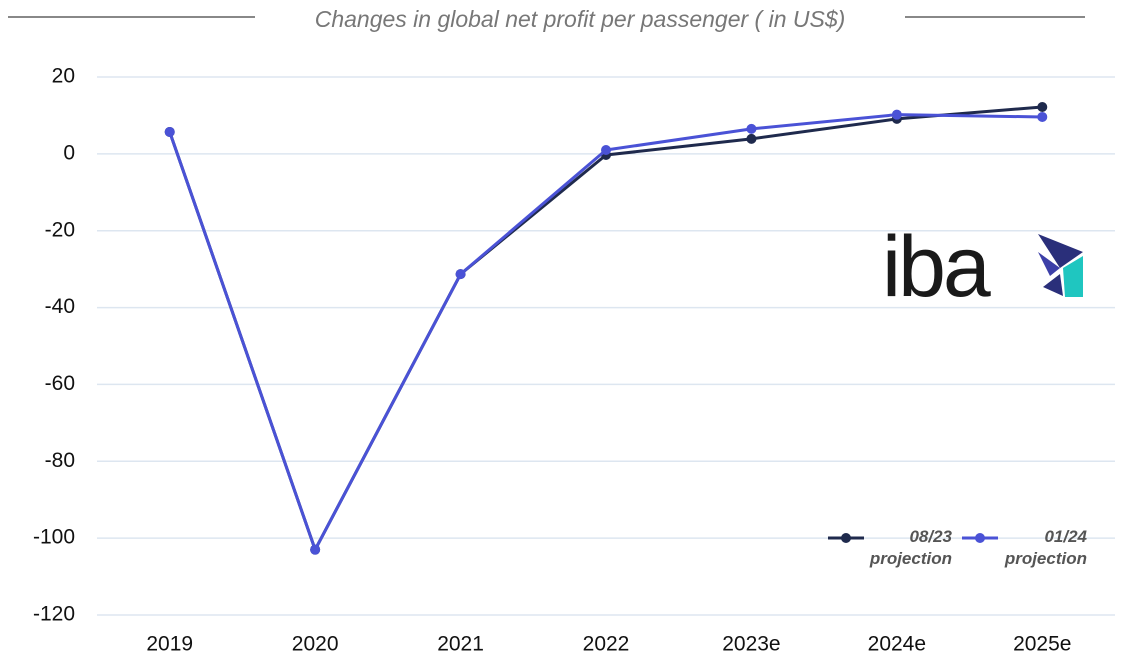 The width and height of the screenshot is (1122, 661). I want to click on logo-text: iba, so click(936, 267).